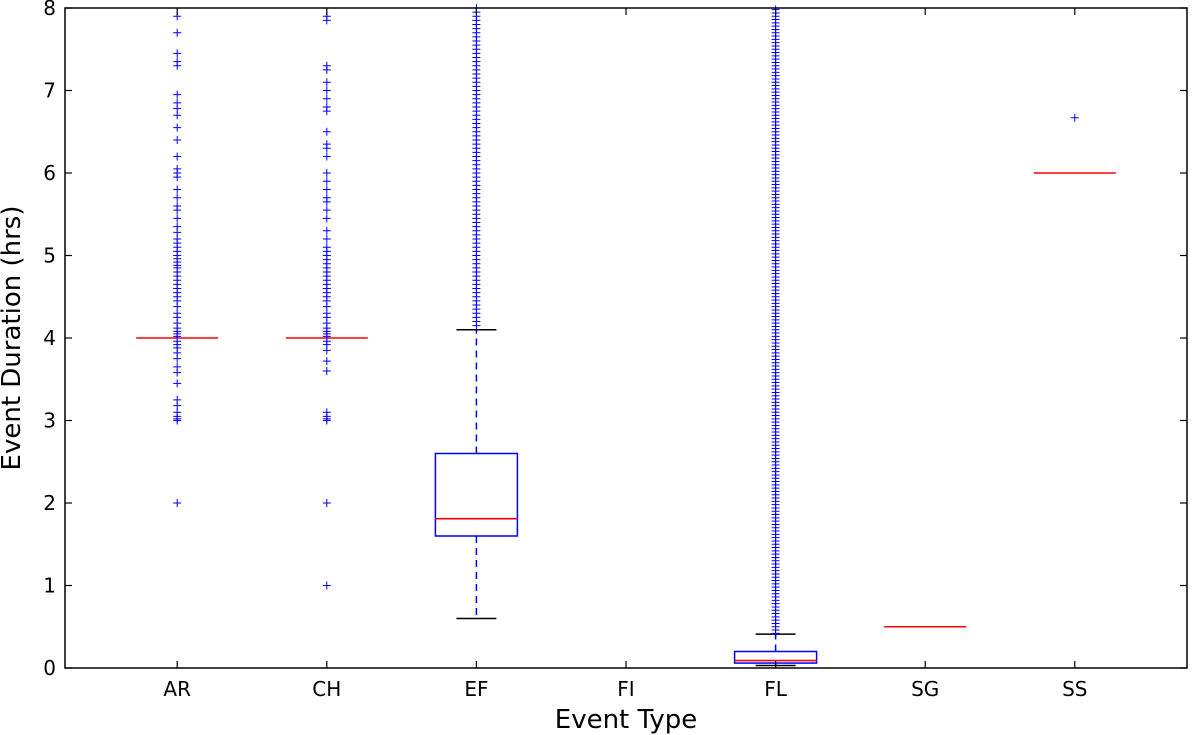  I want to click on box-group-fl, so click(775, 336).